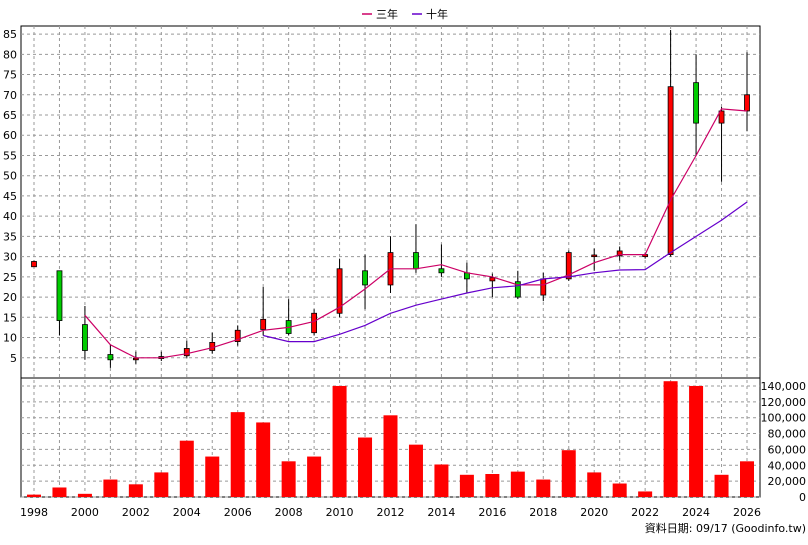 Image resolution: width=808 pixels, height=545 pixels. Describe the element at coordinates (784, 386) in the screenshot. I see `volume-tick-label: 140,000` at that location.